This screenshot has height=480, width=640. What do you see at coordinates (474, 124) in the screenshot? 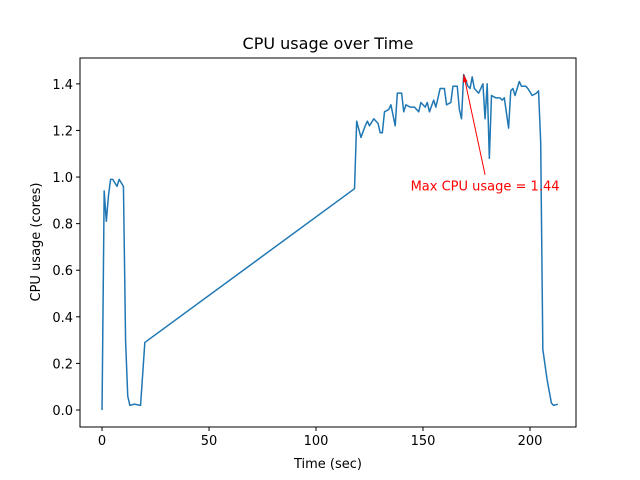
I see `annotation-arrow` at bounding box center [474, 124].